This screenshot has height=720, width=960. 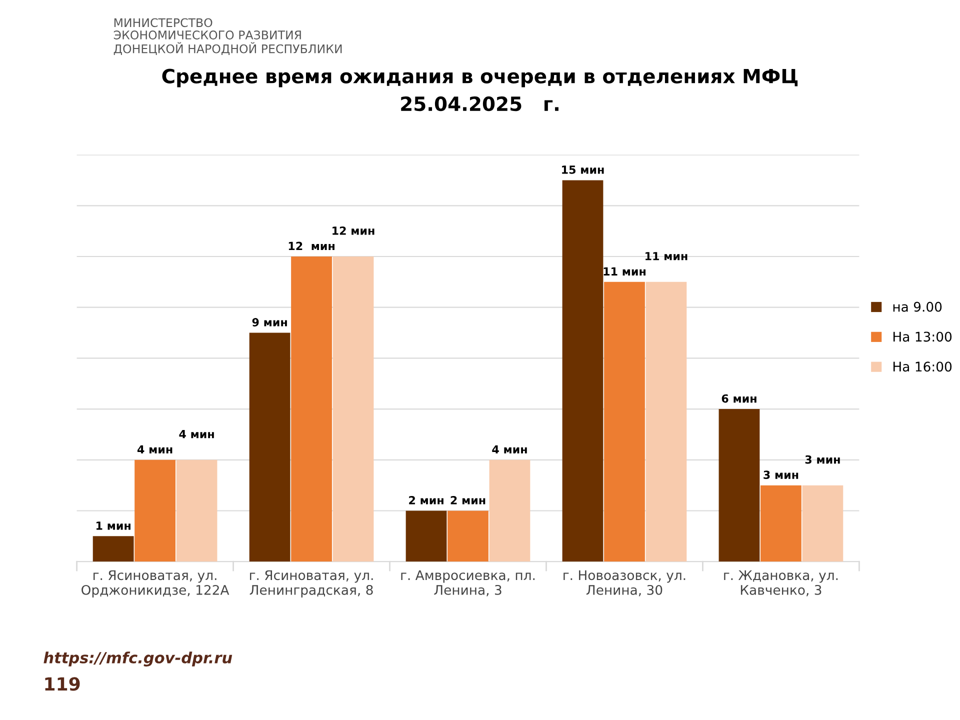 What do you see at coordinates (311, 584) in the screenshot?
I see `x-tick-label: г. Ясиноватая, ул. Ленинградская, 8` at bounding box center [311, 584].